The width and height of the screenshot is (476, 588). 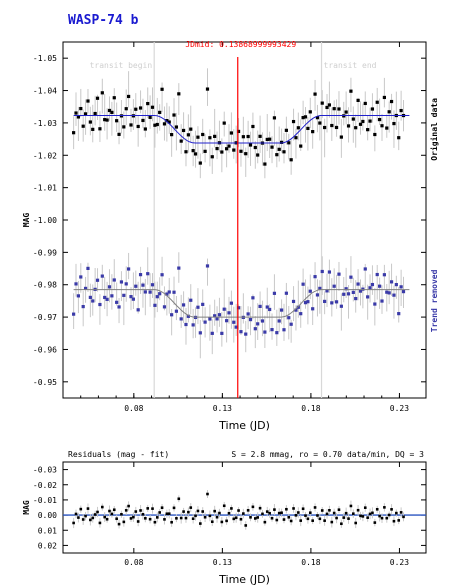 What do you see at coordinates (241, 129) in the screenshot?
I see `model-fit-line` at bounding box center [241, 129].